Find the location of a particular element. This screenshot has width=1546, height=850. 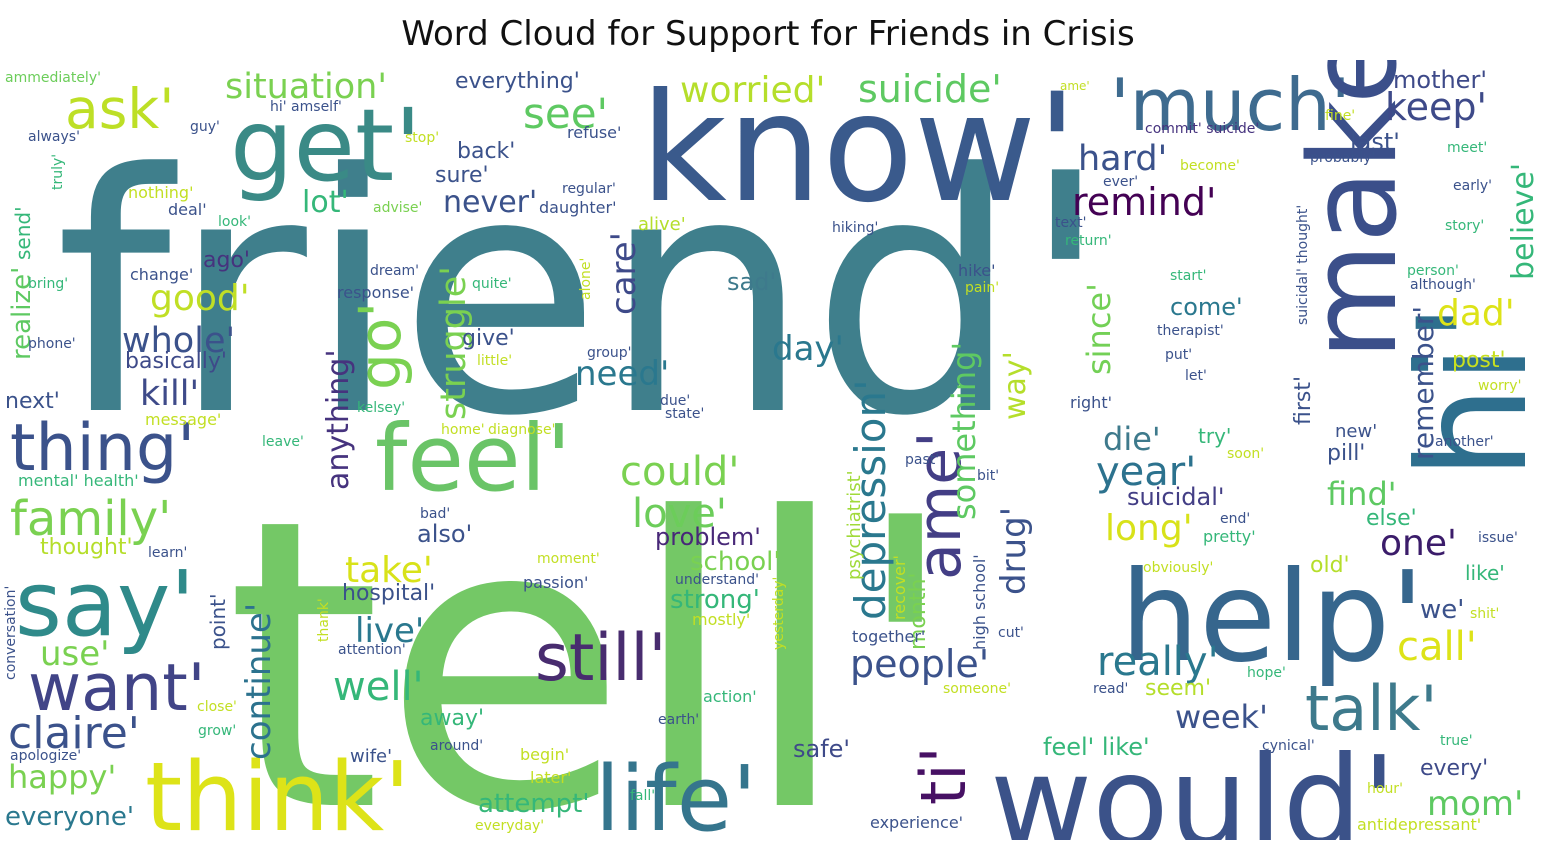

word-135: start' is located at coordinates (1188, 276).